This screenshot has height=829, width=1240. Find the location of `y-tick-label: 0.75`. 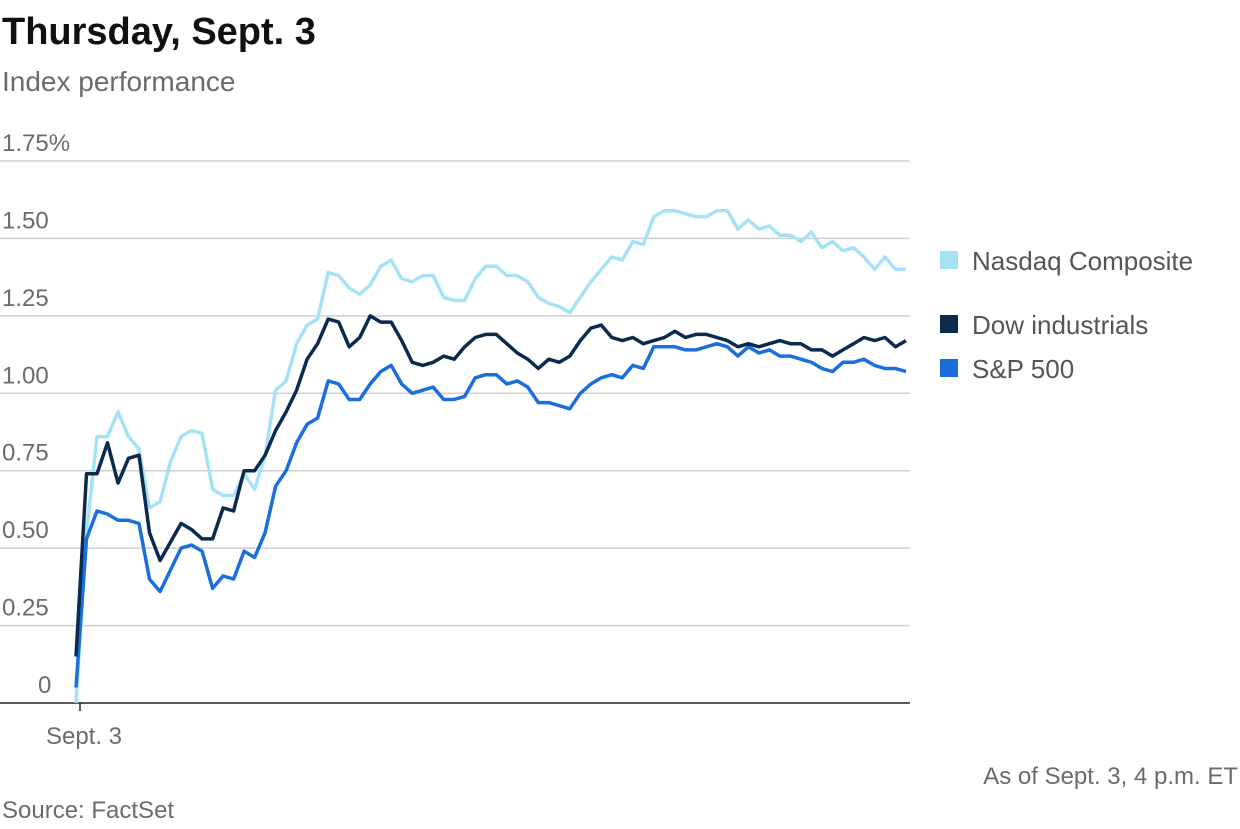

y-tick-label: 0.75 is located at coordinates (25, 453).